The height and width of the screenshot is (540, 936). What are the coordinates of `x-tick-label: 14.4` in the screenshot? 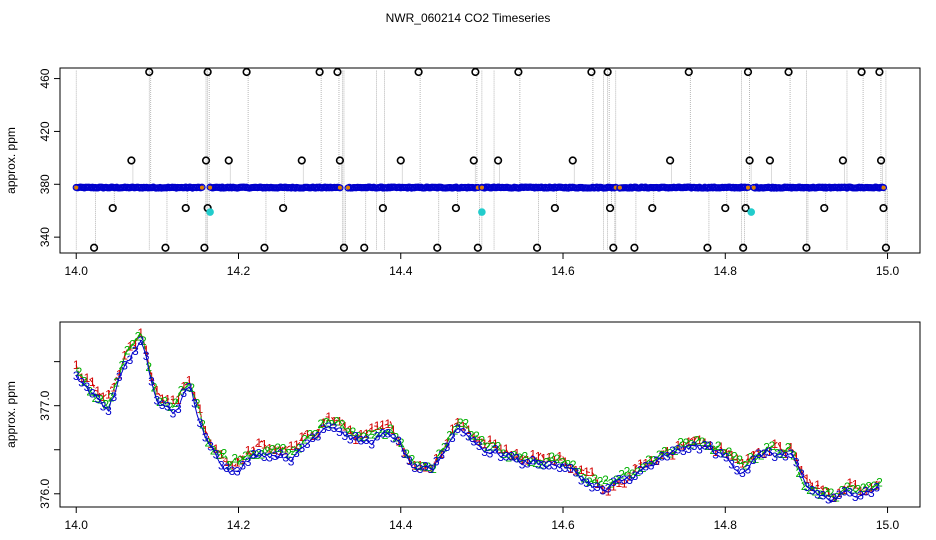 It's located at (401, 271).